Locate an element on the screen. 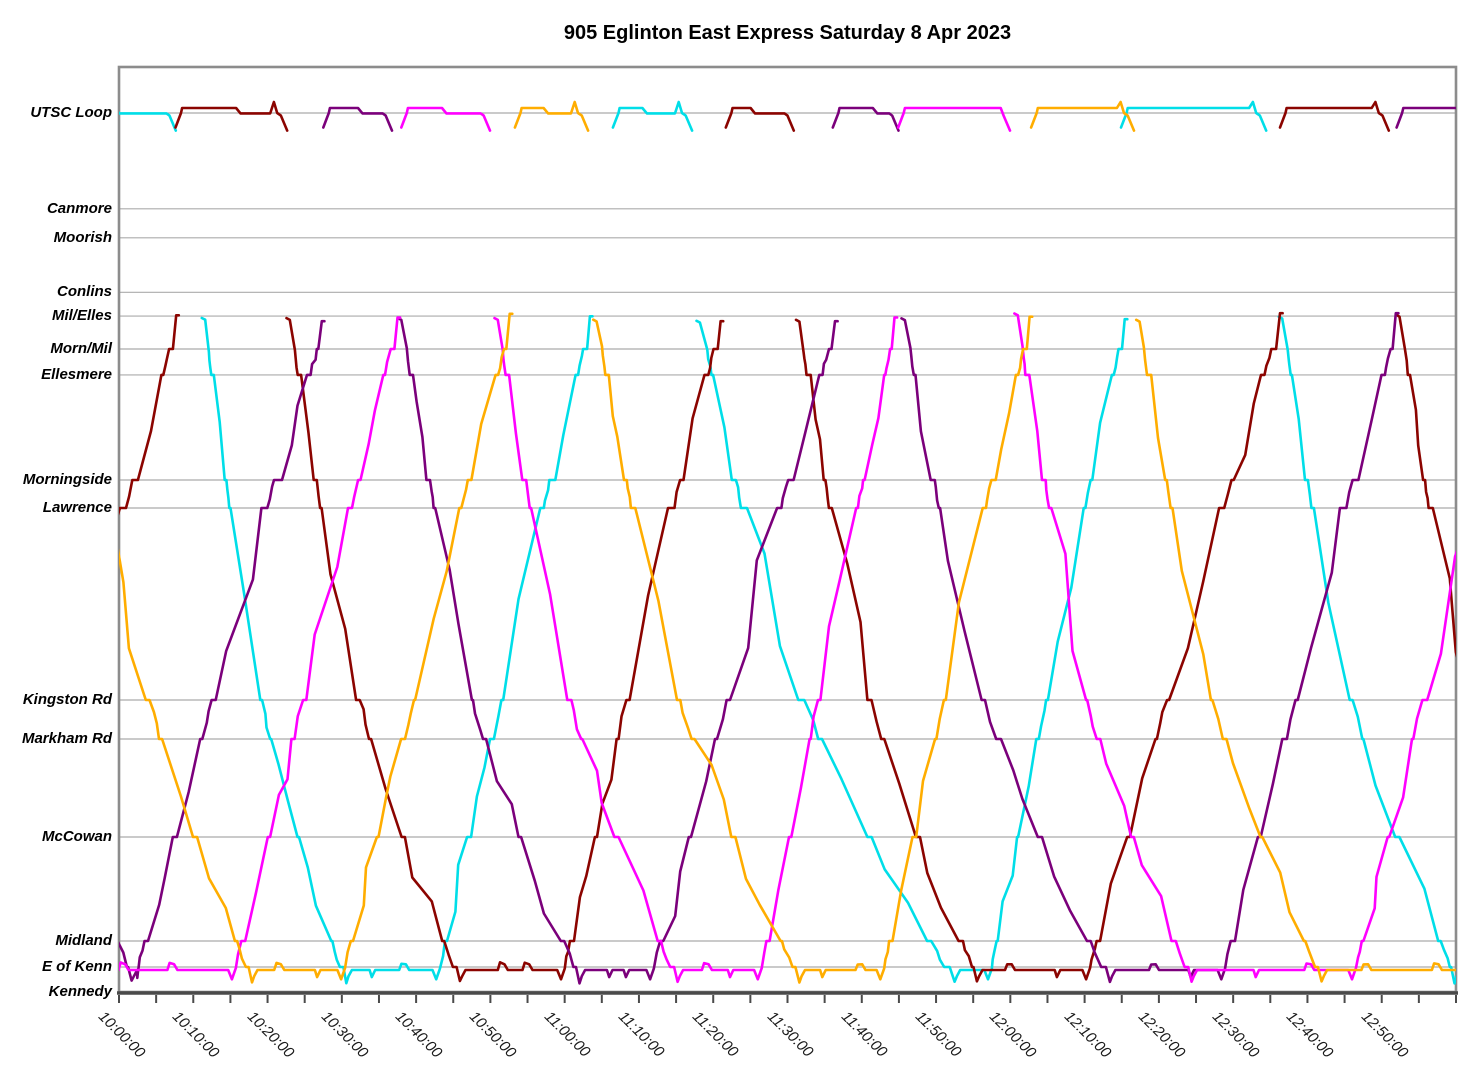  station-label: Midland is located at coordinates (83, 941).